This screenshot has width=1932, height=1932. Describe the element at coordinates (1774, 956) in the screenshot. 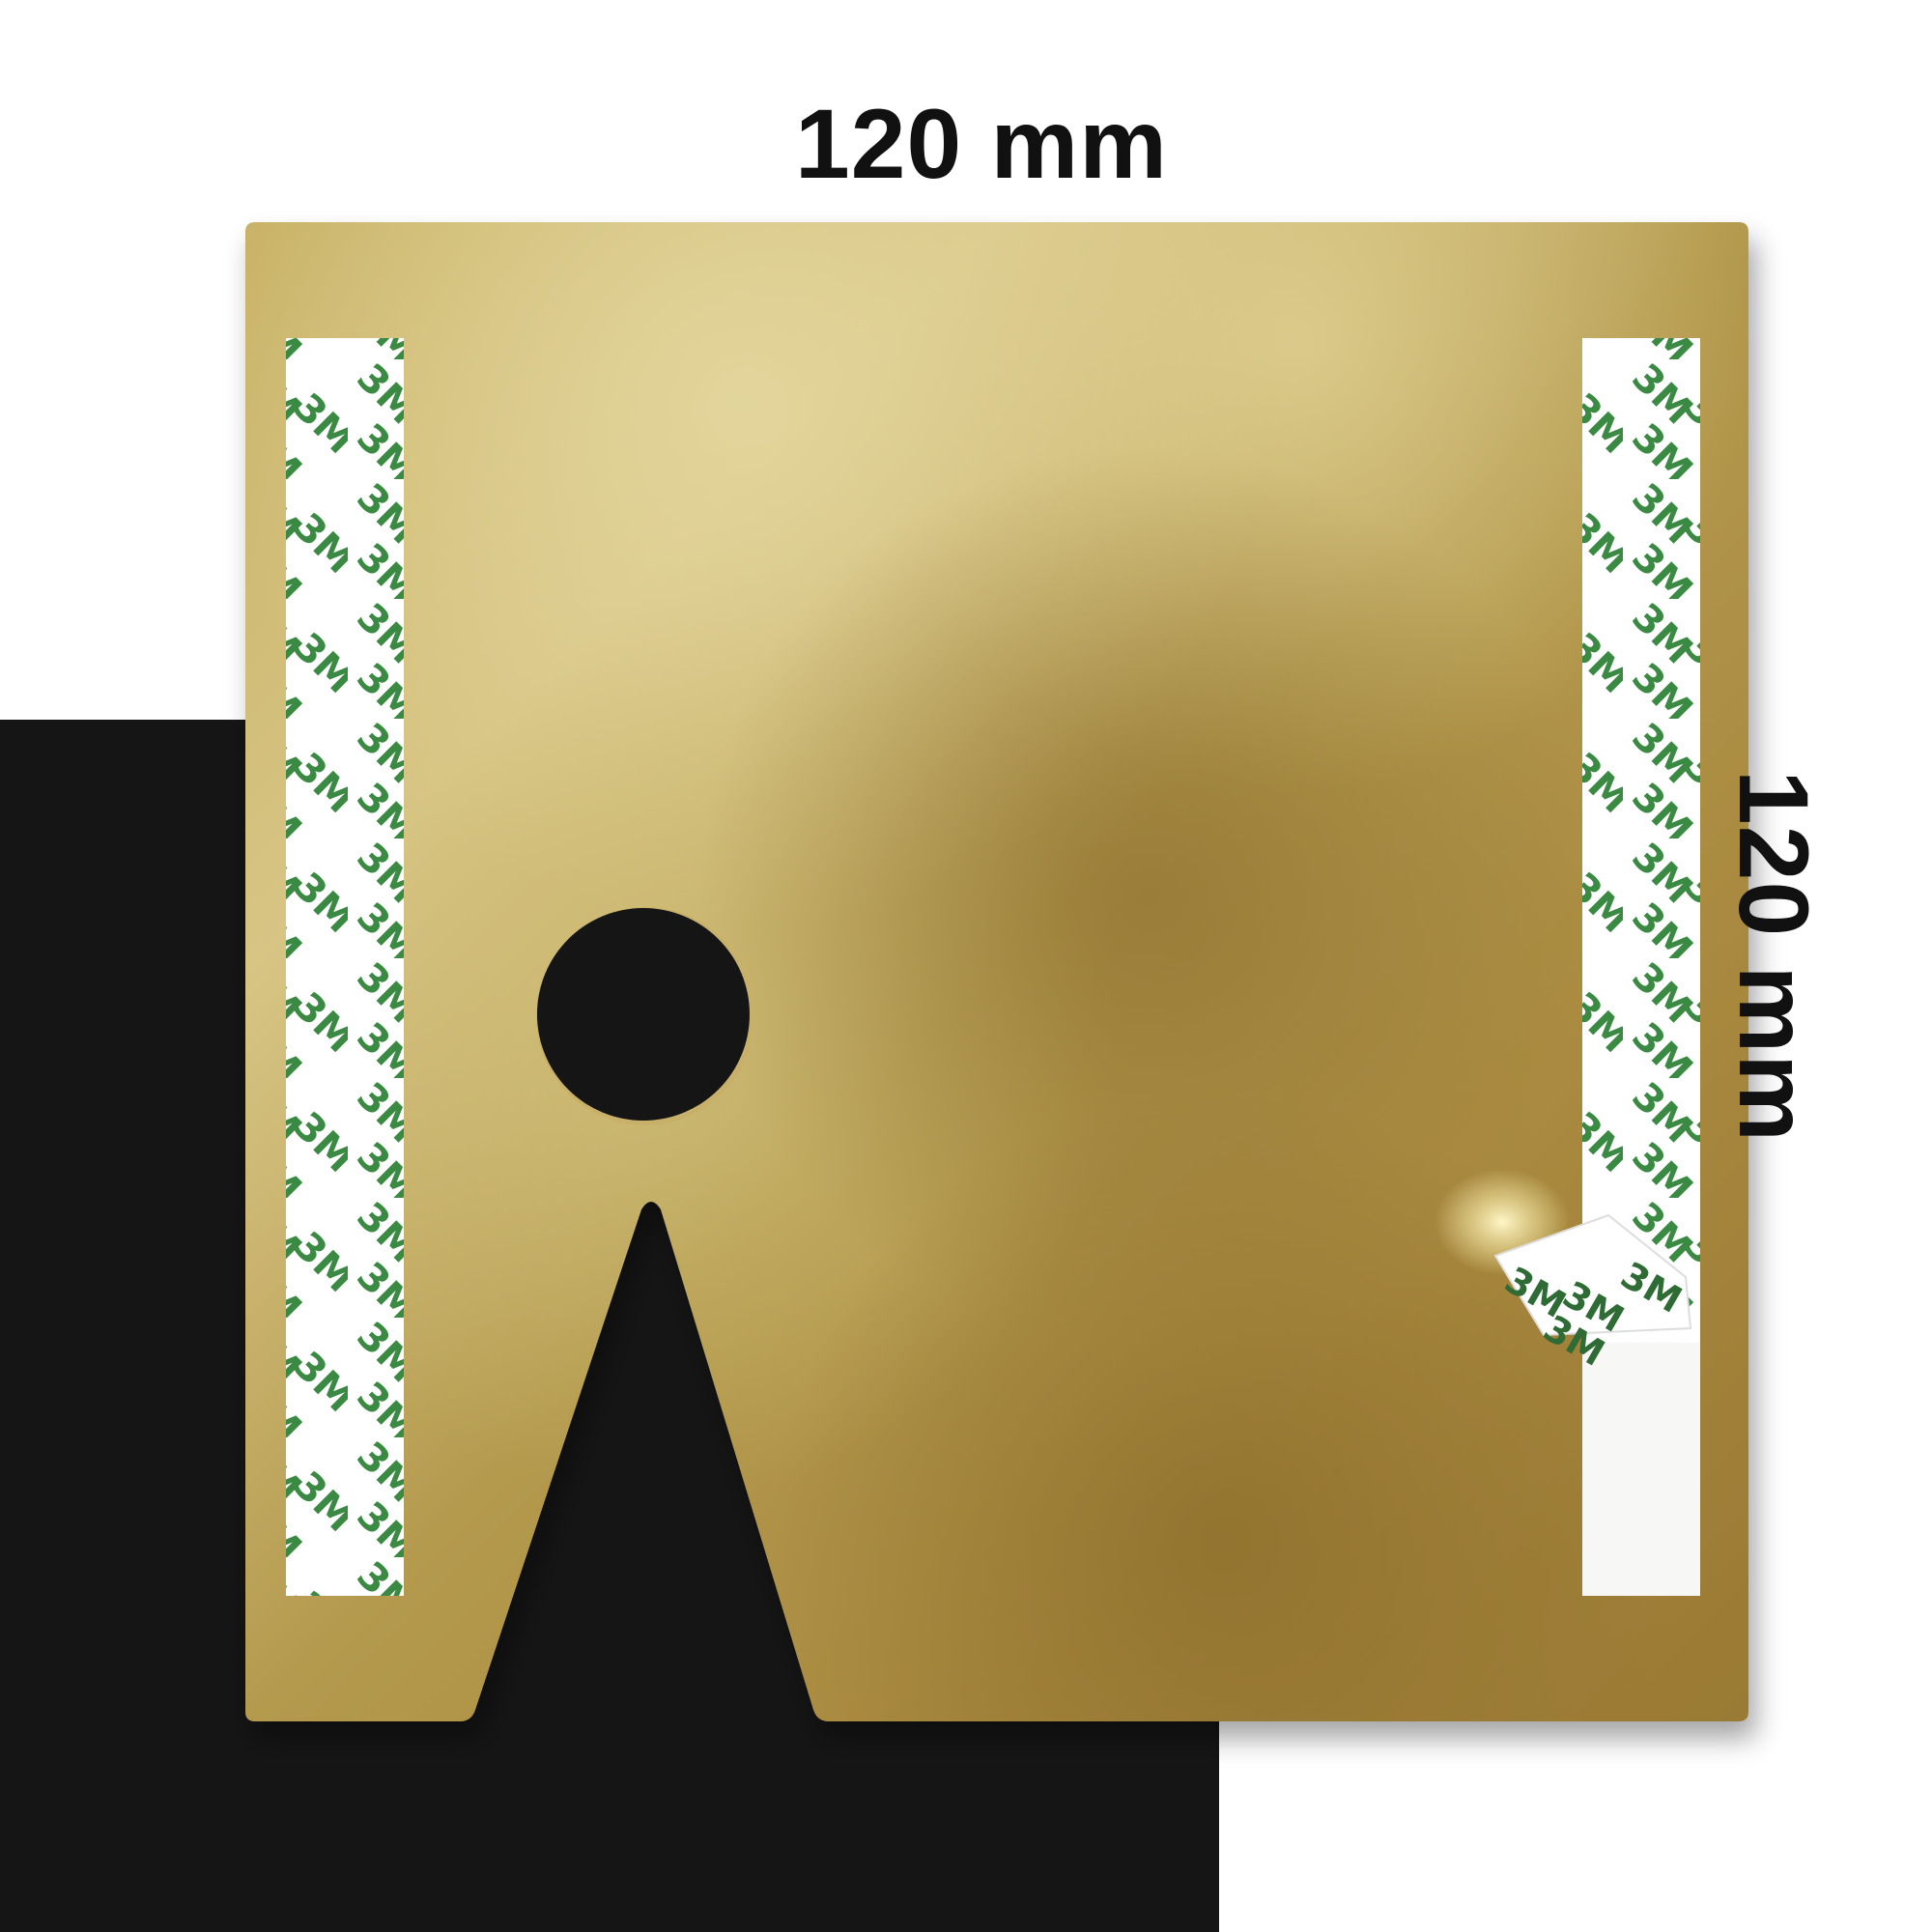

I see `height-dimension-label: 120 mm` at that location.